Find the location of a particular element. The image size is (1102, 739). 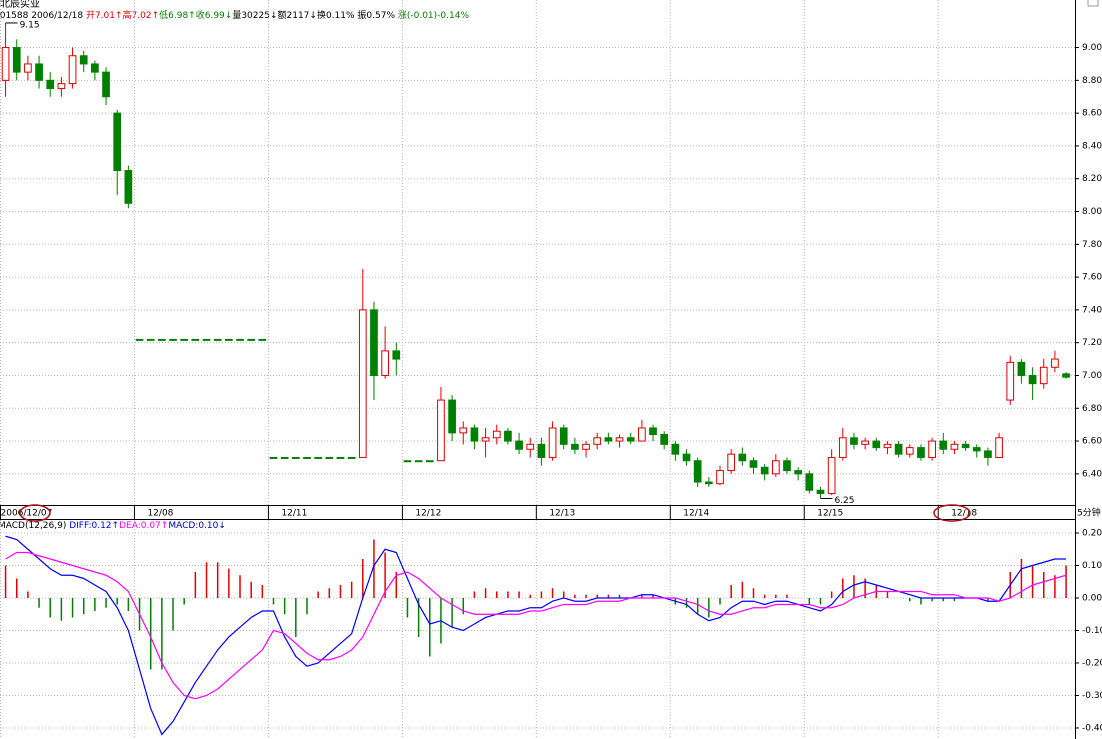

y-tick-label: 7.20 is located at coordinates (1092, 343).